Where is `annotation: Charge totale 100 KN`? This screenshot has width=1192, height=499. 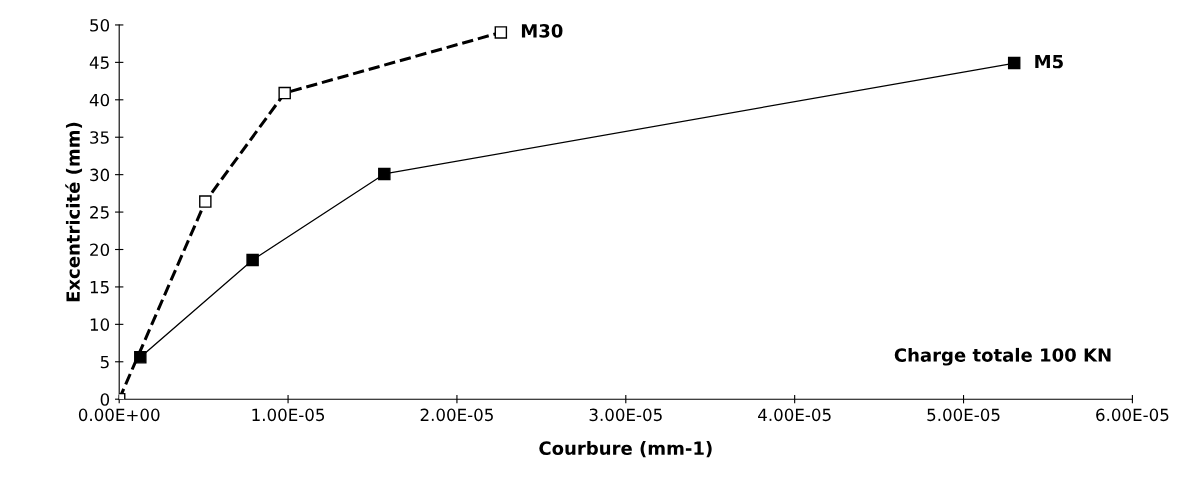
annotation: Charge totale 100 KN is located at coordinates (1002, 356).